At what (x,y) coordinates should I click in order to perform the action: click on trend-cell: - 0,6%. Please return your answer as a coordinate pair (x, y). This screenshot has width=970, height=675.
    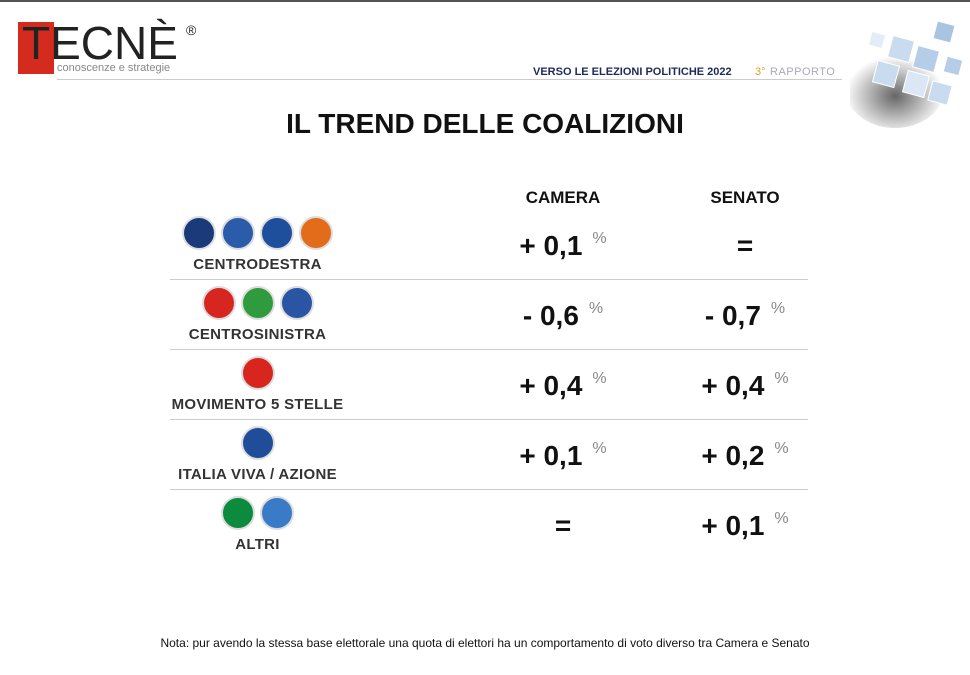
    Looking at the image, I should click on (563, 316).